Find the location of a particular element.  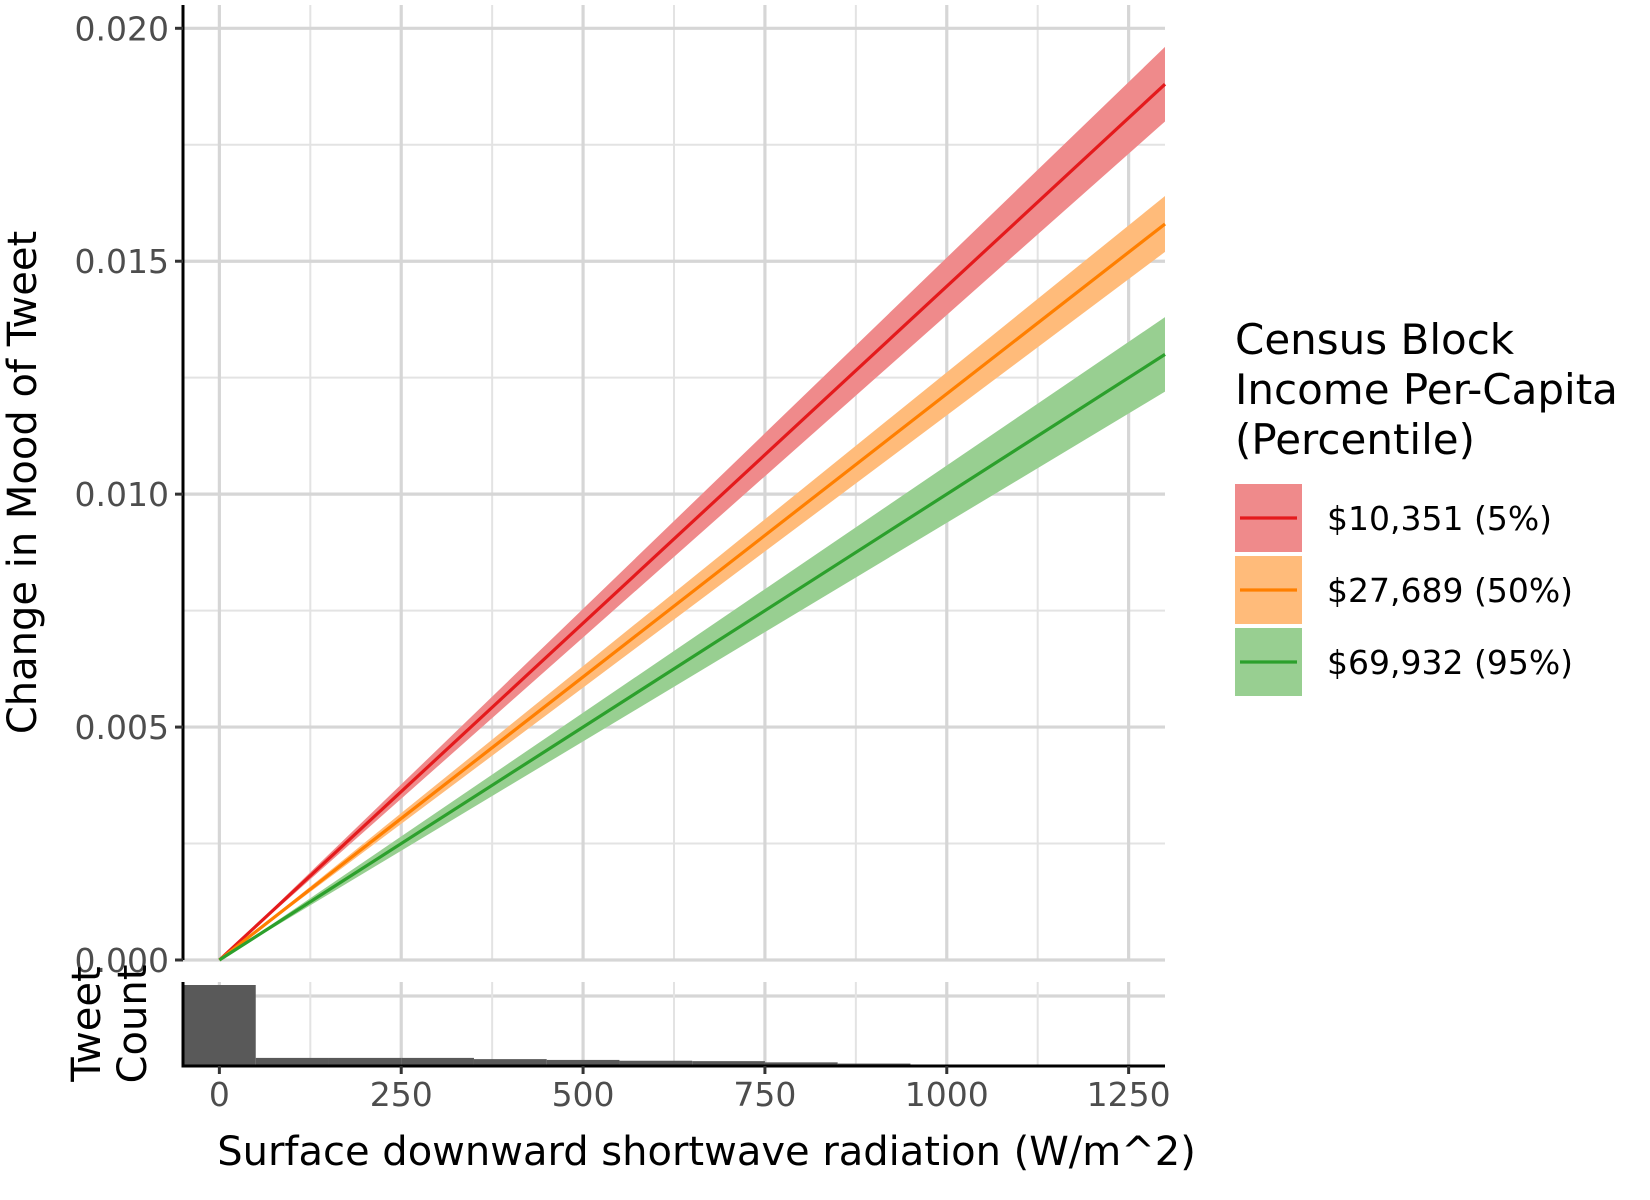

histogram-y-title-line-1: Tweet is located at coordinates (87, 1024).